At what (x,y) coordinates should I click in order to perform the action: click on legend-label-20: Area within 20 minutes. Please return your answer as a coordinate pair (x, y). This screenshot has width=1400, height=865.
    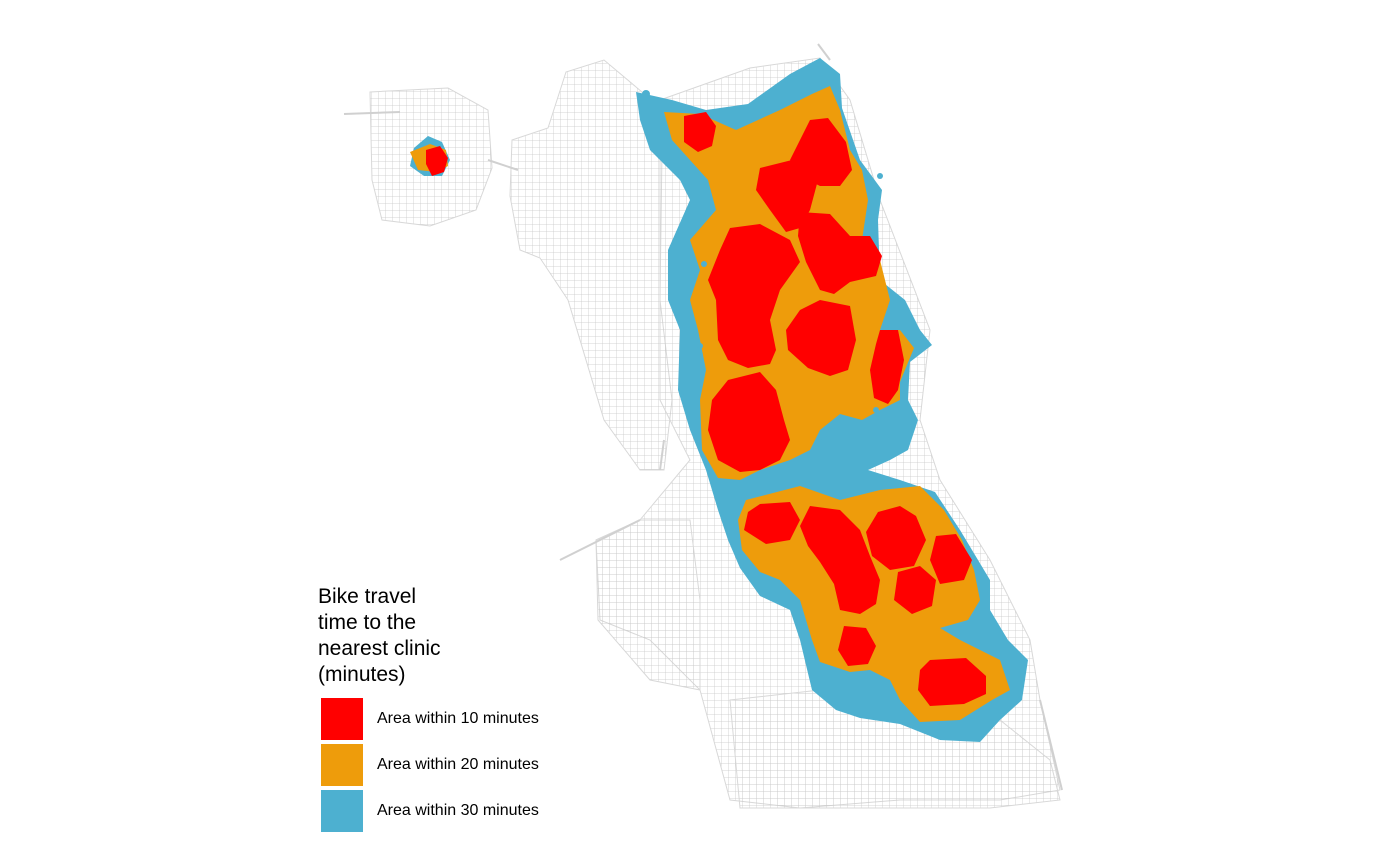
    Looking at the image, I should click on (458, 764).